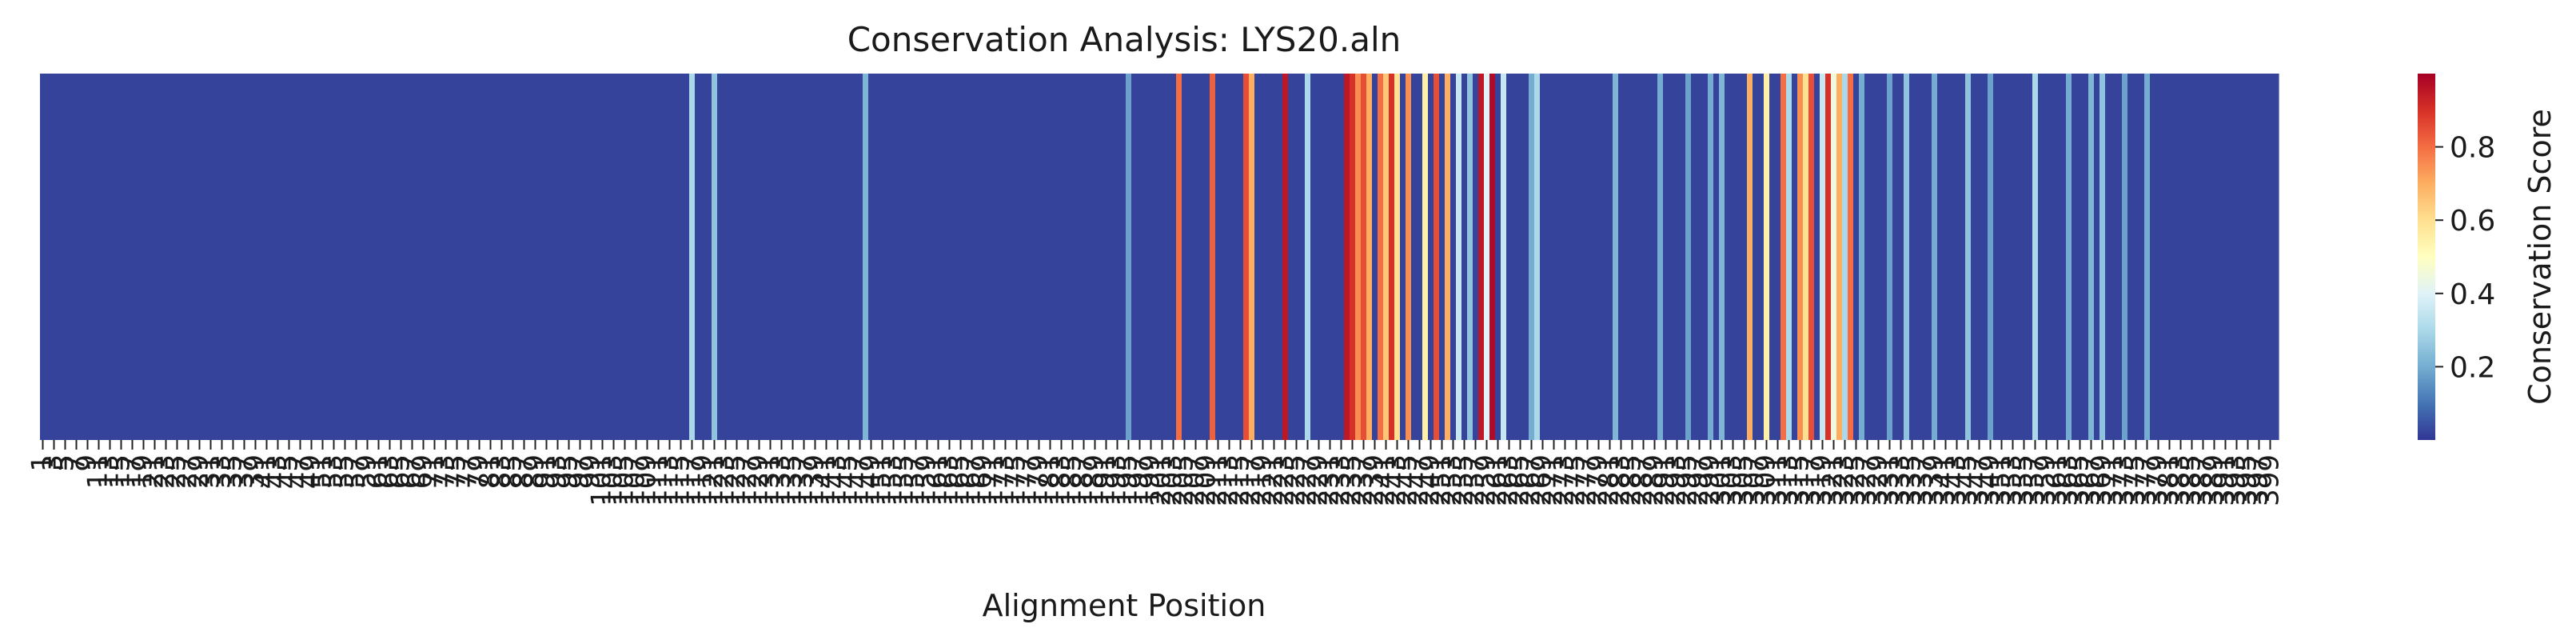  What do you see at coordinates (1766, 480) in the screenshot?
I see `x-tick-label: 309` at bounding box center [1766, 480].